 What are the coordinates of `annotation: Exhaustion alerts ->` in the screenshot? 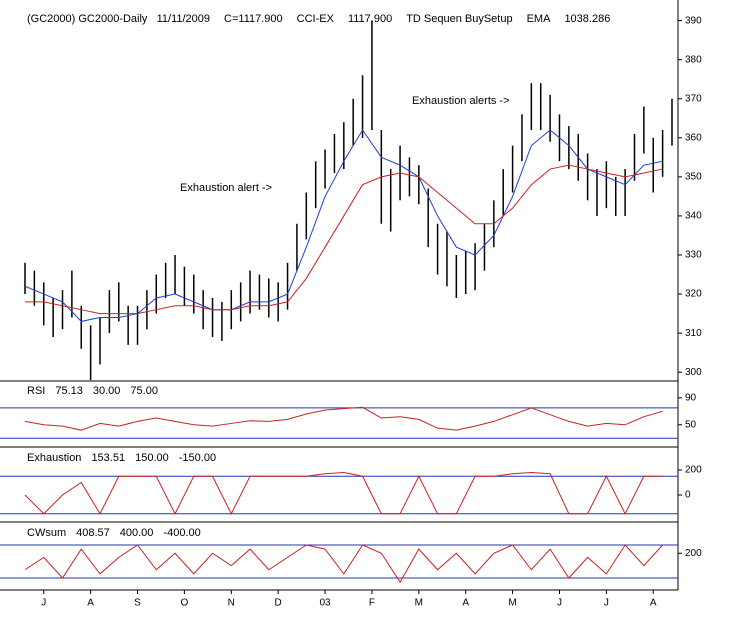 It's located at (461, 101).